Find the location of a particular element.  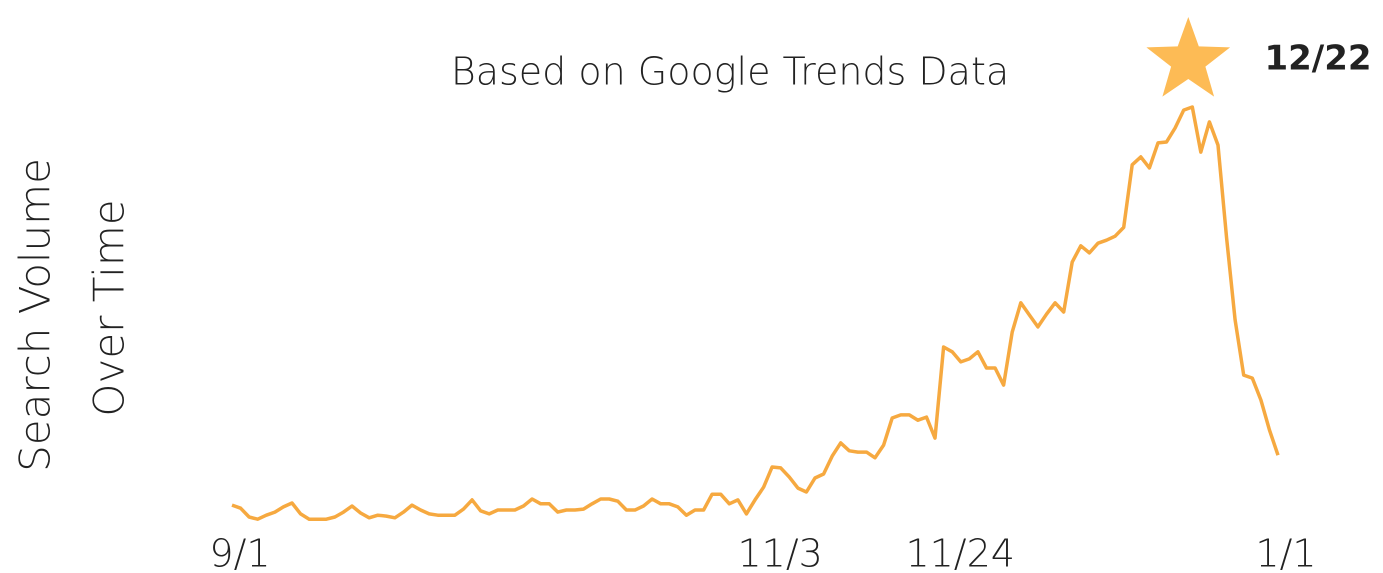

annotation-star is located at coordinates (1188, 57).